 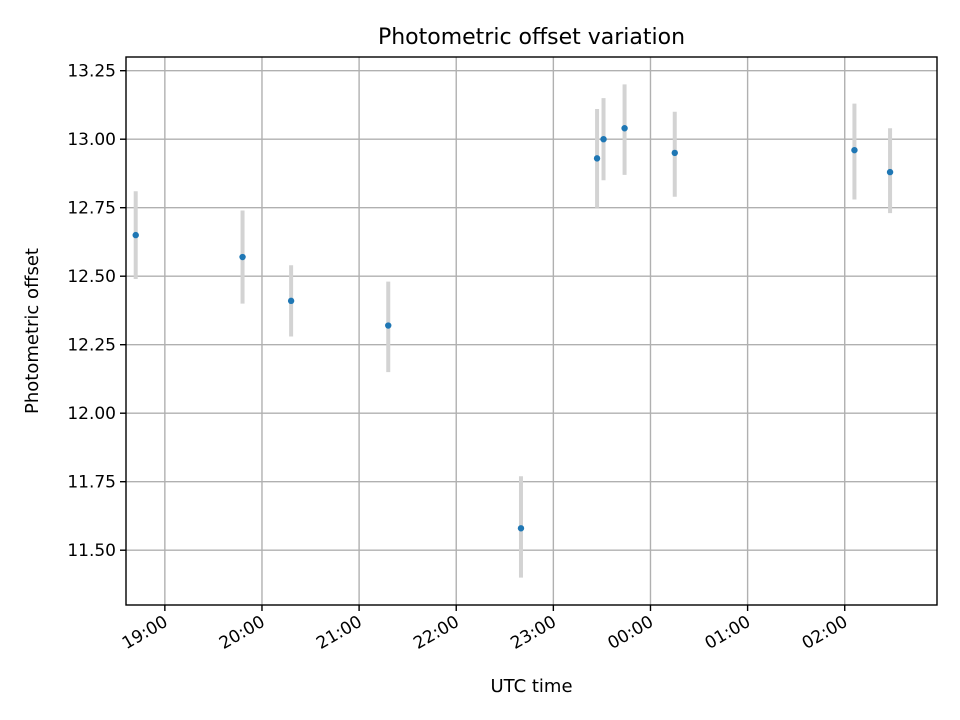 I want to click on y-tick-label: 13.00, so click(x=91, y=140).